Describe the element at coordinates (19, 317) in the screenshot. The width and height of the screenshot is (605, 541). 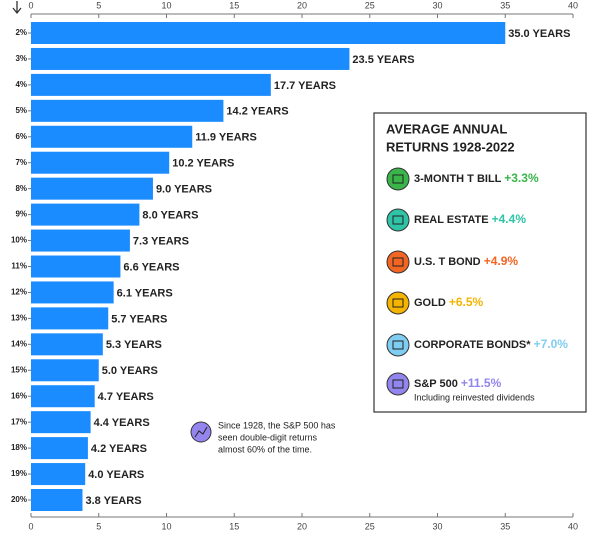
I see `category-label: 13%` at that location.